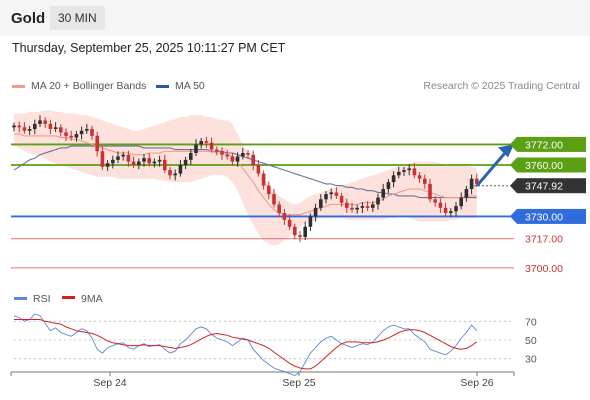 Image resolution: width=590 pixels, height=400 pixels. I want to click on level-label-pointer-3772.00, so click(513, 144).